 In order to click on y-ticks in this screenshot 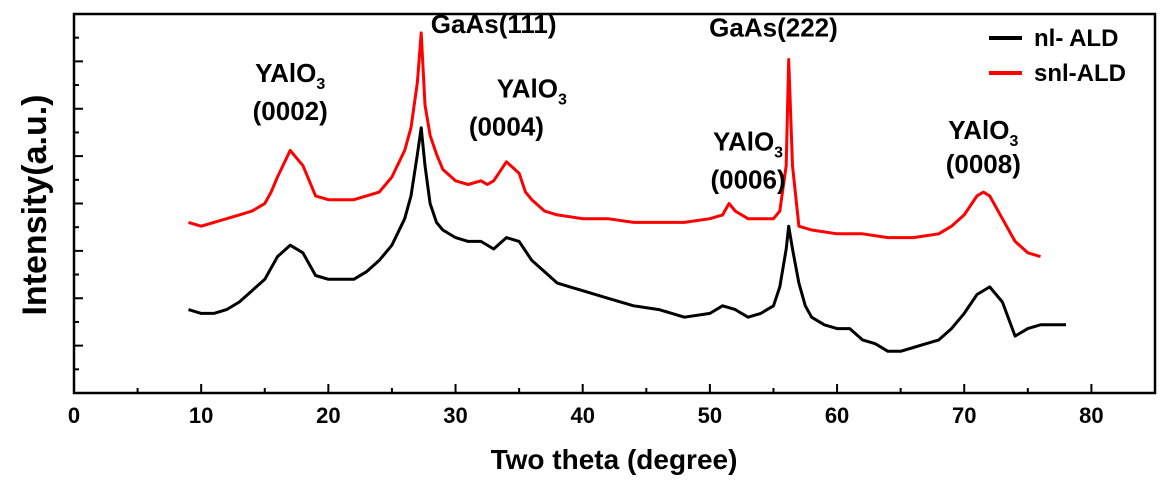, I will do `click(78, 203)`.